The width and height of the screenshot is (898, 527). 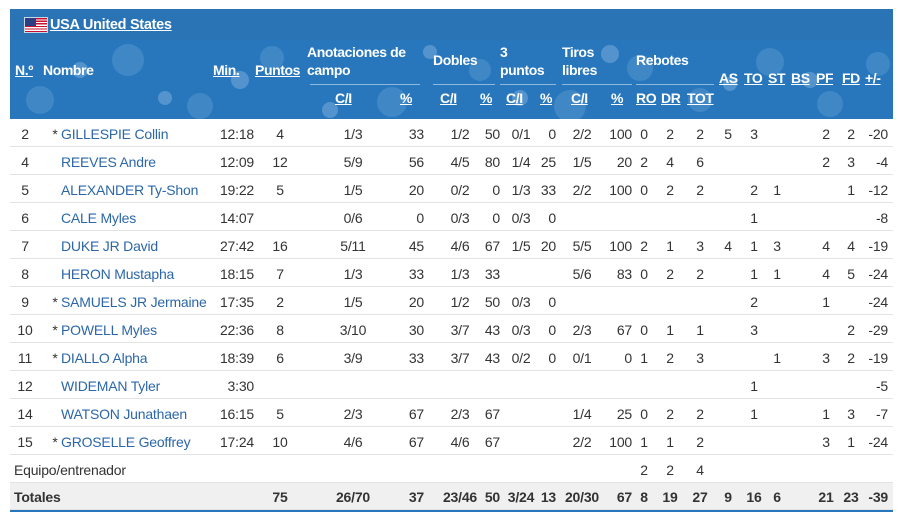 What do you see at coordinates (70, 470) in the screenshot?
I see `team-row-label: Equipo/entrenador` at bounding box center [70, 470].